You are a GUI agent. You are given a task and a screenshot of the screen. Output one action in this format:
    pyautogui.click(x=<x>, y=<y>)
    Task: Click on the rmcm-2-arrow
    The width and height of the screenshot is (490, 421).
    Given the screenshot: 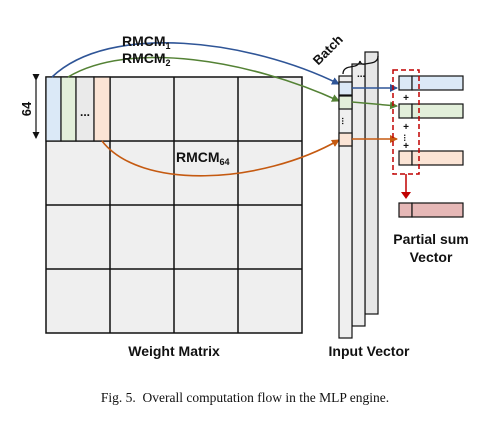 What is the action you would take?
    pyautogui.click(x=203, y=79)
    